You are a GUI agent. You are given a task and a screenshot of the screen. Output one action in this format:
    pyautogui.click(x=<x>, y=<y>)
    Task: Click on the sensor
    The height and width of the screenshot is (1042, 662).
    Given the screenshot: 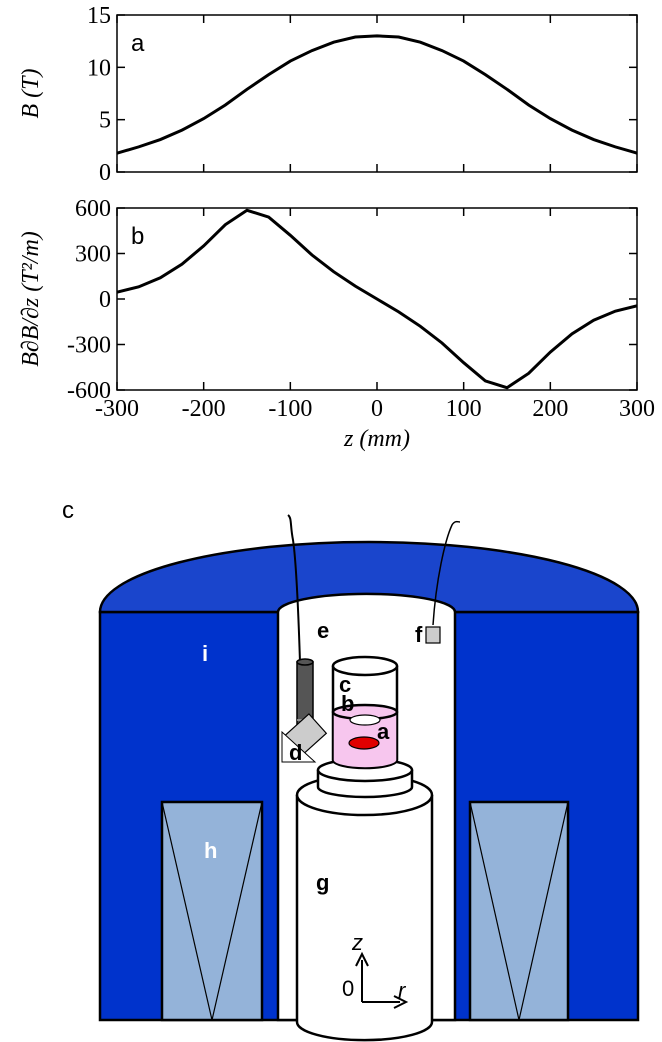 What is the action you would take?
    pyautogui.click(x=433, y=635)
    